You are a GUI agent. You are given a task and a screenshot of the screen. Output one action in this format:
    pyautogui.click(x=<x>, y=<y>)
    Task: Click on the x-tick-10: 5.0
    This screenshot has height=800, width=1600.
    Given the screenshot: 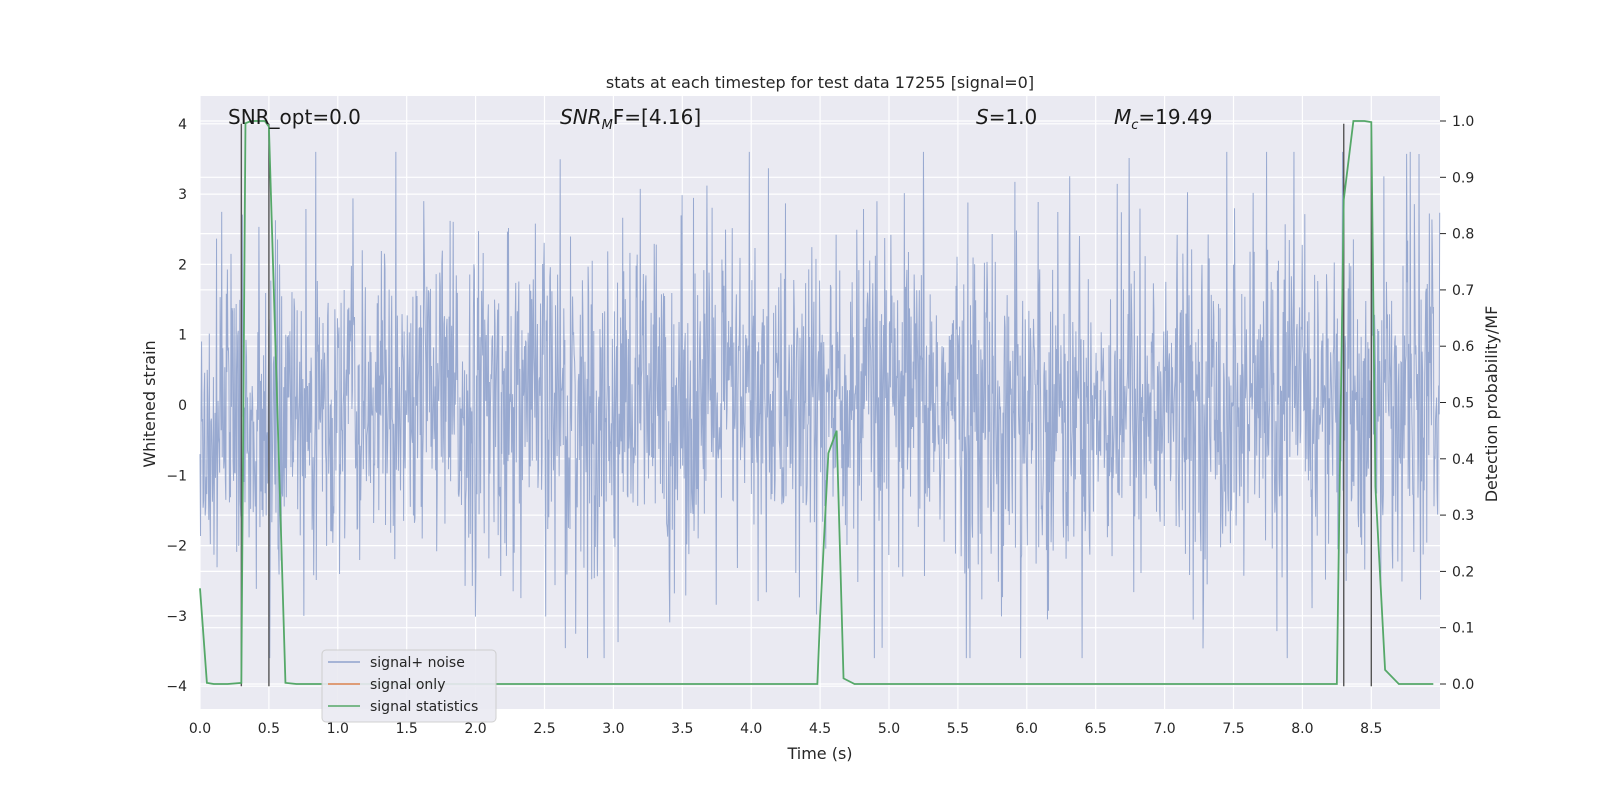 What is the action you would take?
    pyautogui.click(x=889, y=729)
    